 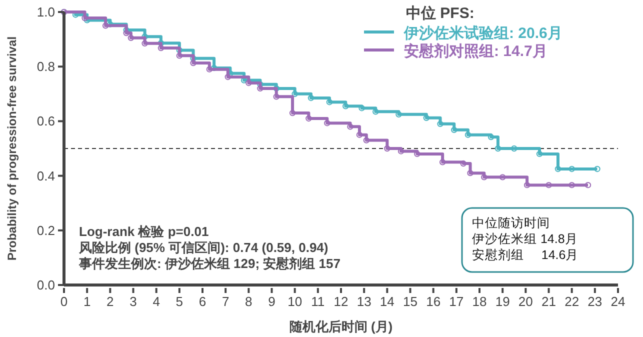 I want to click on x-tick-label: 21, so click(x=549, y=301).